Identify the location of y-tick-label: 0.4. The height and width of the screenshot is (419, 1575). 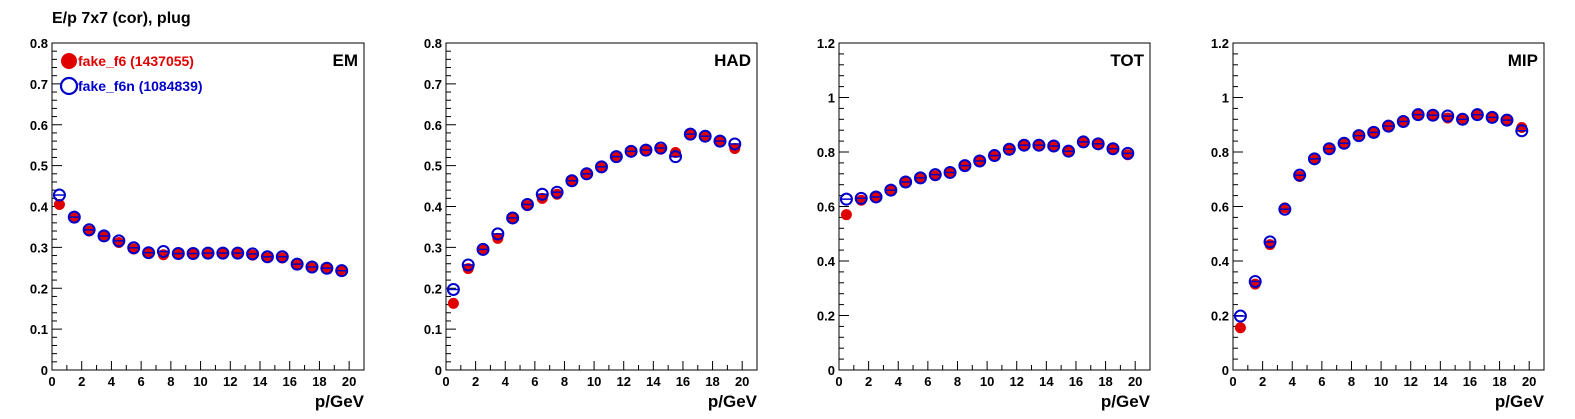
(826, 261).